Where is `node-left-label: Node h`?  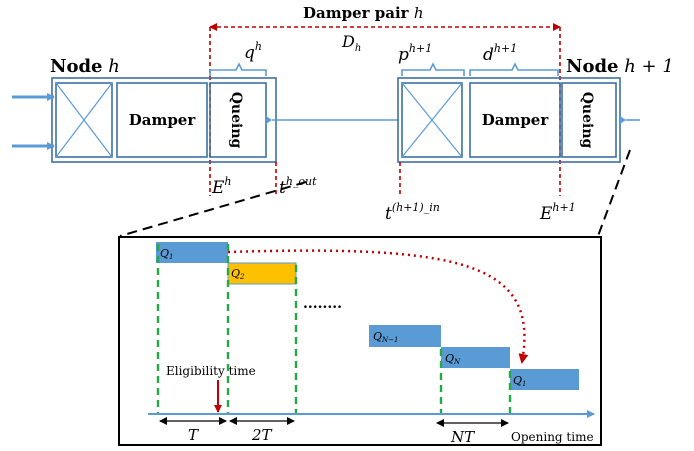
node-left-label: Node h is located at coordinates (85, 66).